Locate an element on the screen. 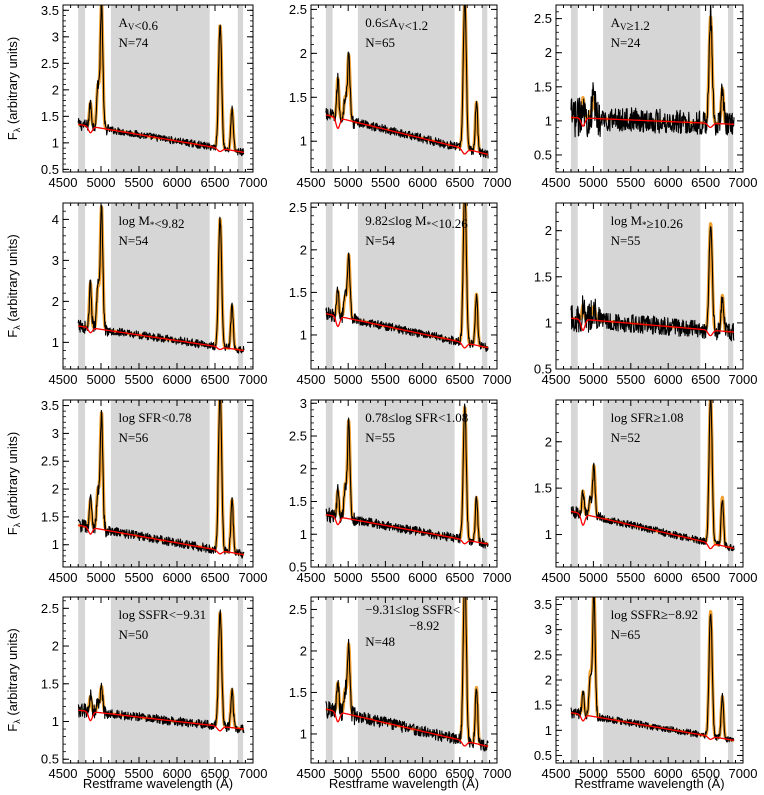 This screenshot has height=795, width=764. panel-annotation: log SFR<0.78 is located at coordinates (154, 417).